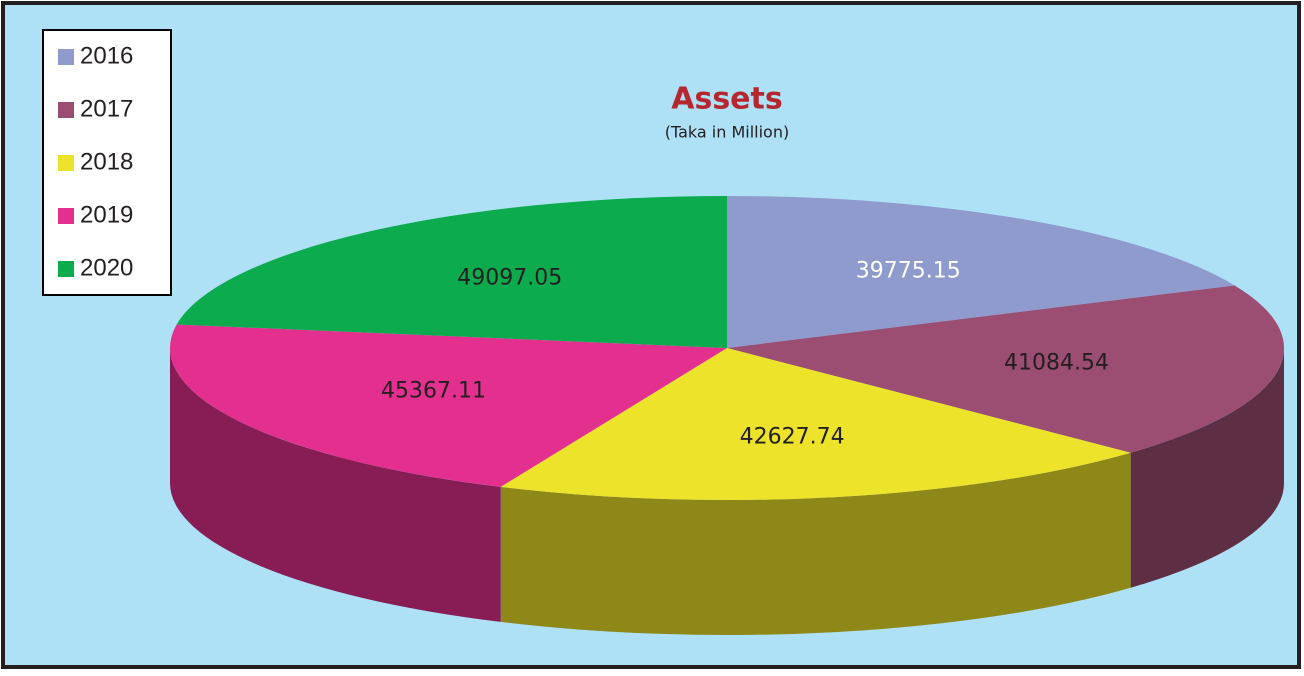  I want to click on data-label: 42627.74, so click(792, 436).